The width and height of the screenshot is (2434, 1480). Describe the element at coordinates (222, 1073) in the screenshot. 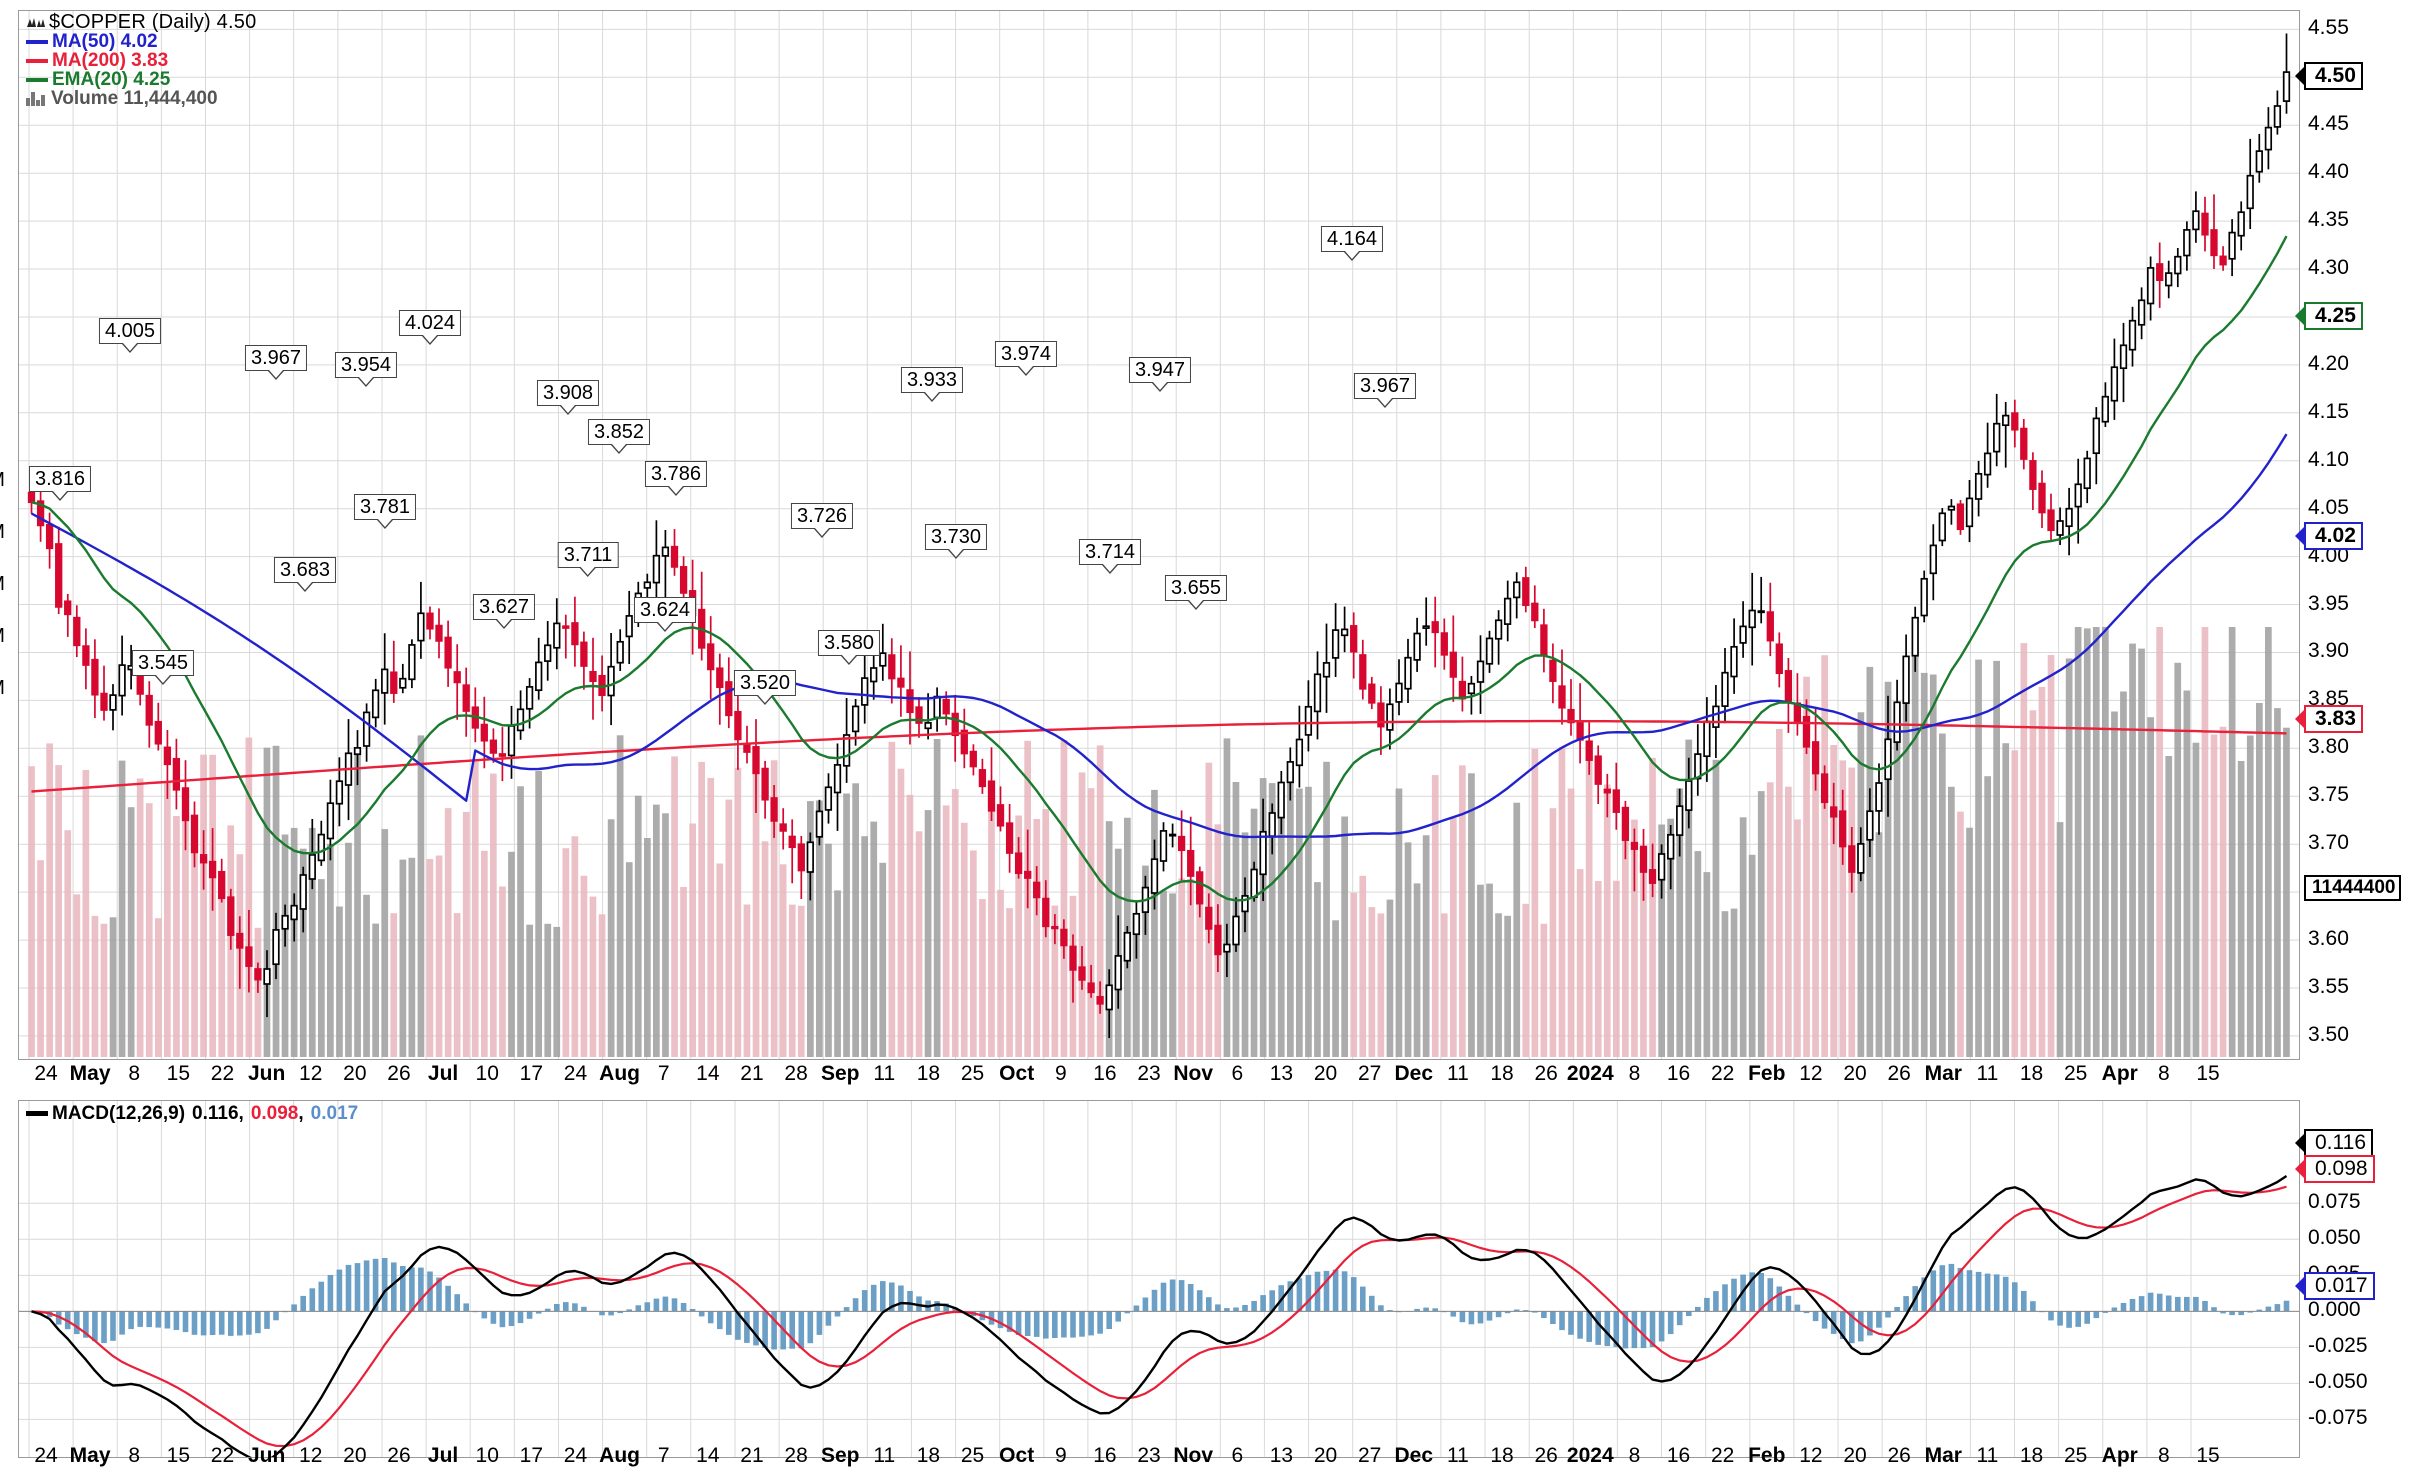

I see `date-label-price: 22` at that location.